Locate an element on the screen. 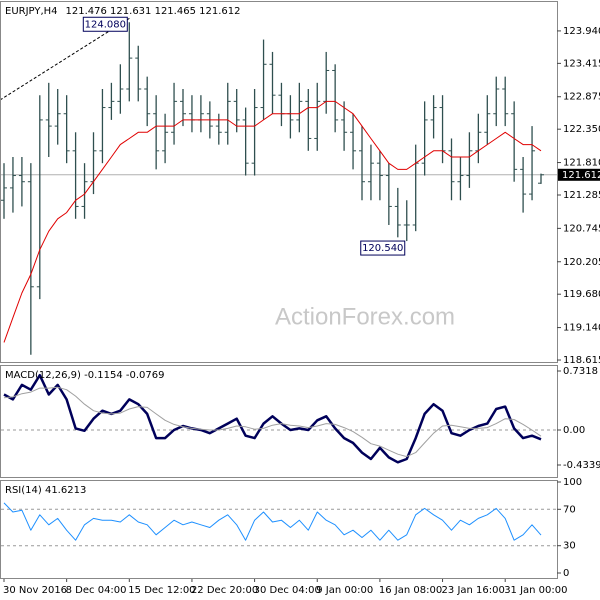  y-tick-label: 123.940 is located at coordinates (581, 31).